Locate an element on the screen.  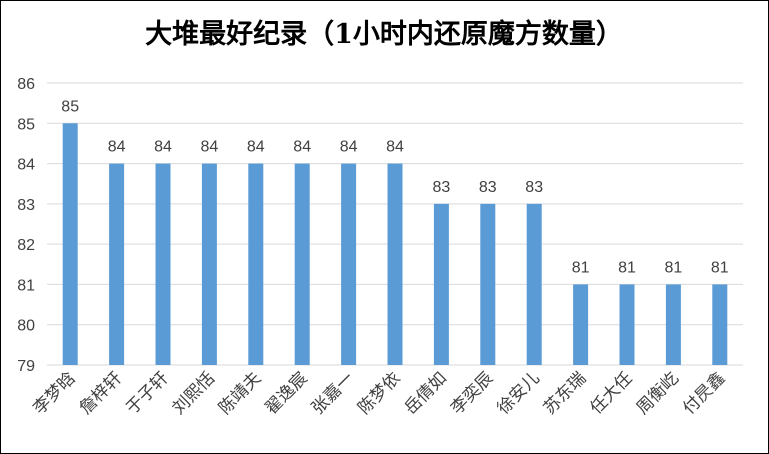
chart-title: 大堆最好纪录（1小时内还原魔方数量） is located at coordinates (384, 34).